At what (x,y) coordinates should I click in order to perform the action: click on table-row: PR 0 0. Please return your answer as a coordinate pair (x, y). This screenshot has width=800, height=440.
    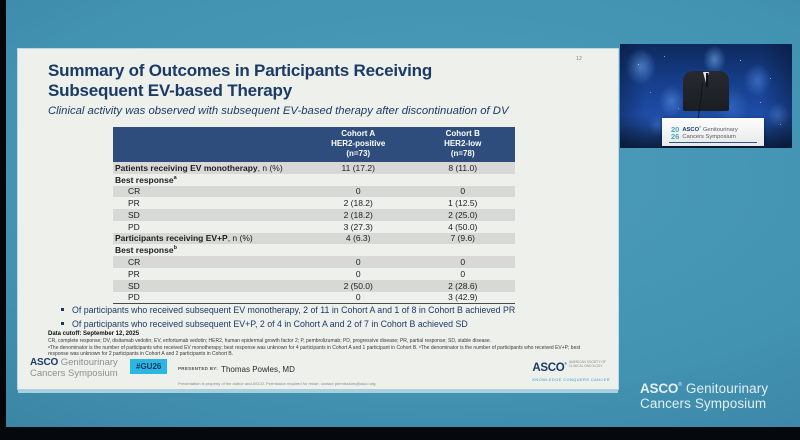
    Looking at the image, I should click on (314, 274).